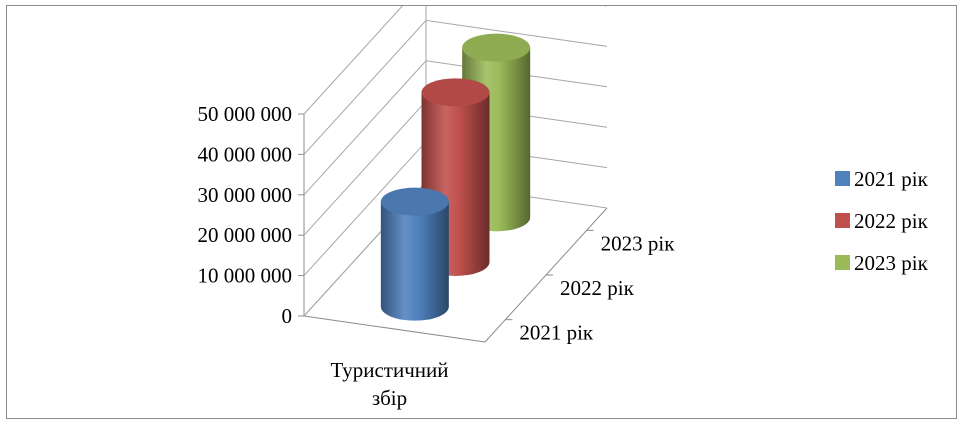 Image resolution: width=963 pixels, height=426 pixels. I want to click on legend-label: 2023 рік, so click(891, 263).